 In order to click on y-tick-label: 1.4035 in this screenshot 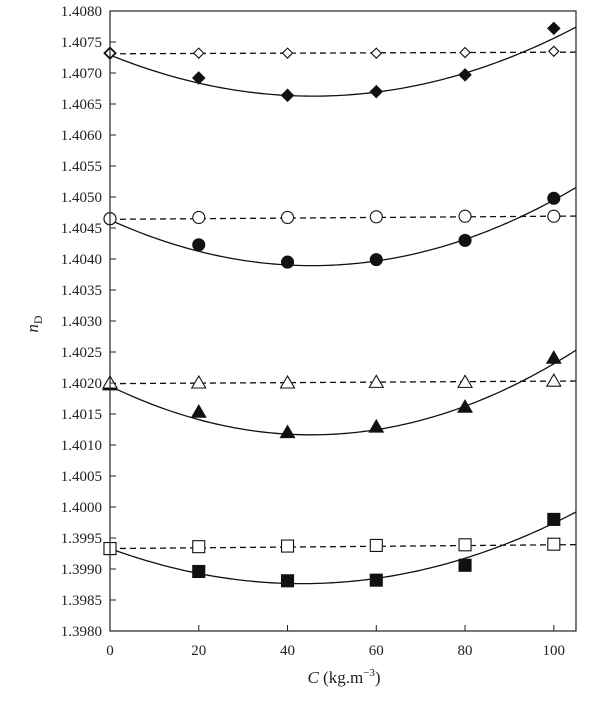, I will do `click(81, 291)`.